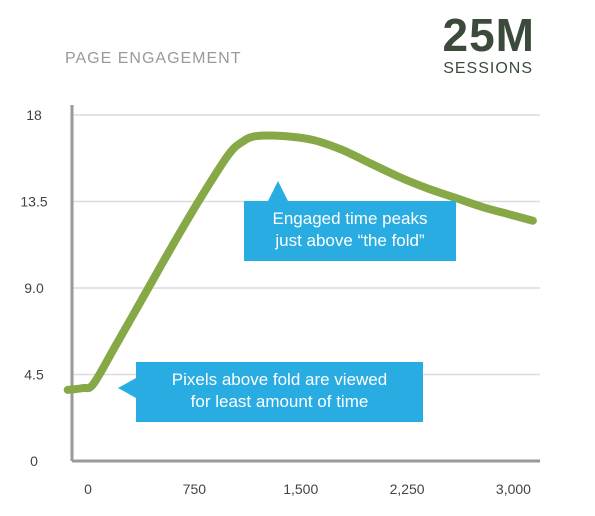 This screenshot has width=595, height=516. Describe the element at coordinates (34, 288) in the screenshot. I see `y-tick-label: 9.0` at that location.